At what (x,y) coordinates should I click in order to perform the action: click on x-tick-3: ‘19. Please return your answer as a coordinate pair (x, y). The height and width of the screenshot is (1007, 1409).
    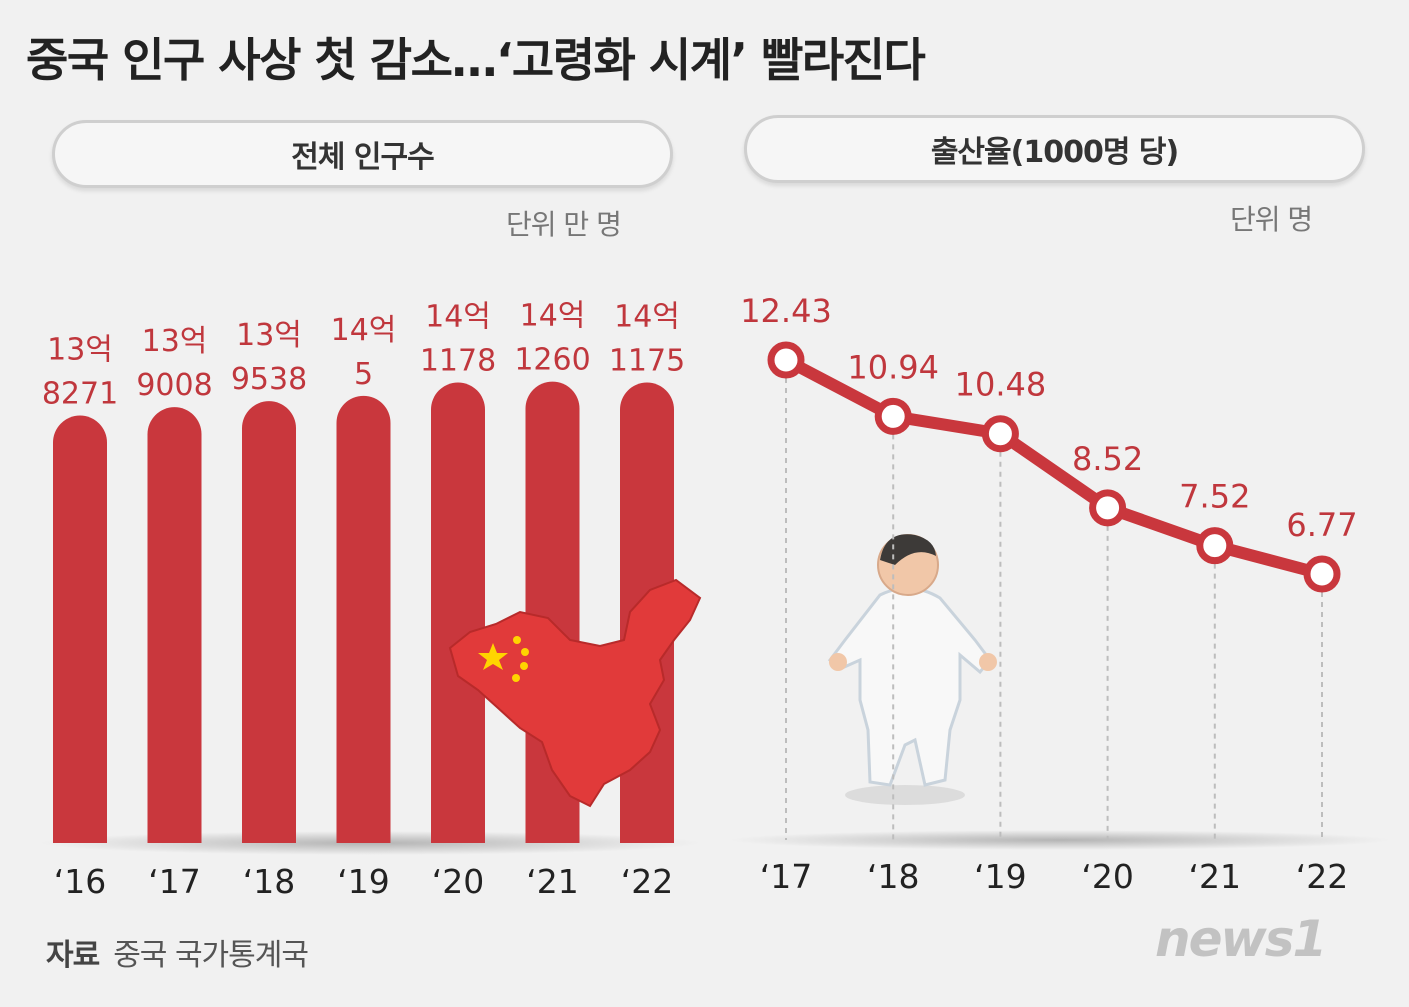
    Looking at the image, I should click on (363, 881).